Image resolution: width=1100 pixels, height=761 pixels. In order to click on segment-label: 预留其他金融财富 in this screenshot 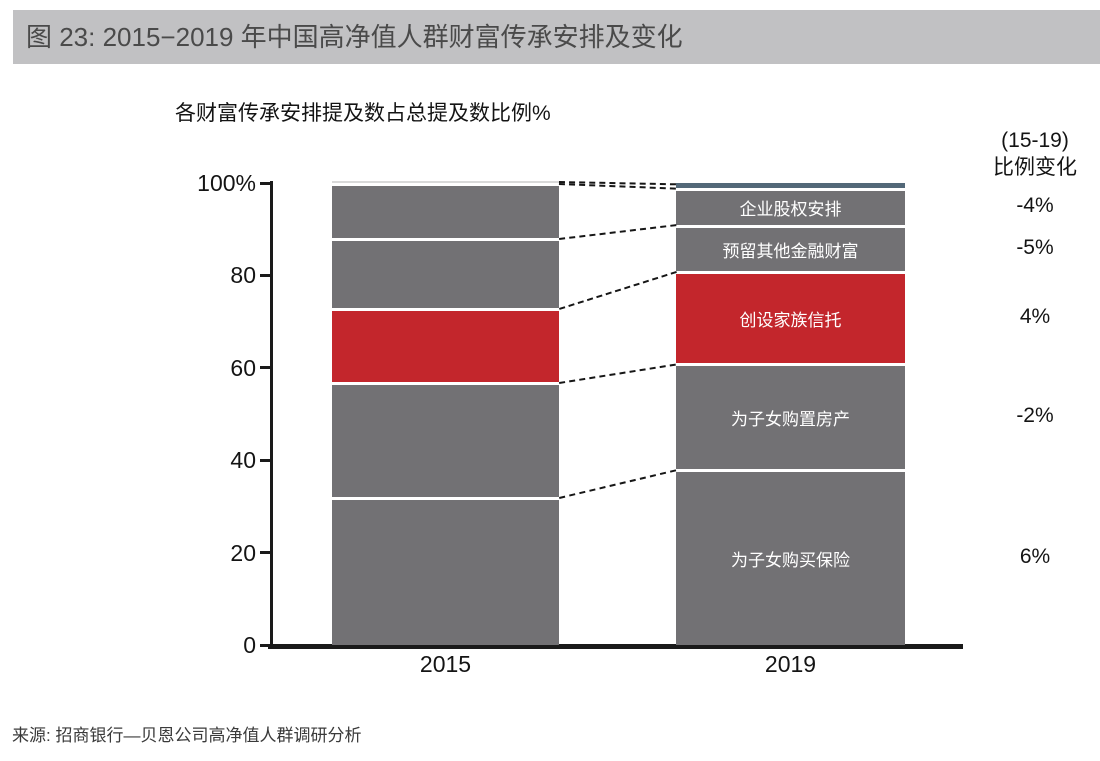, I will do `click(790, 251)`.